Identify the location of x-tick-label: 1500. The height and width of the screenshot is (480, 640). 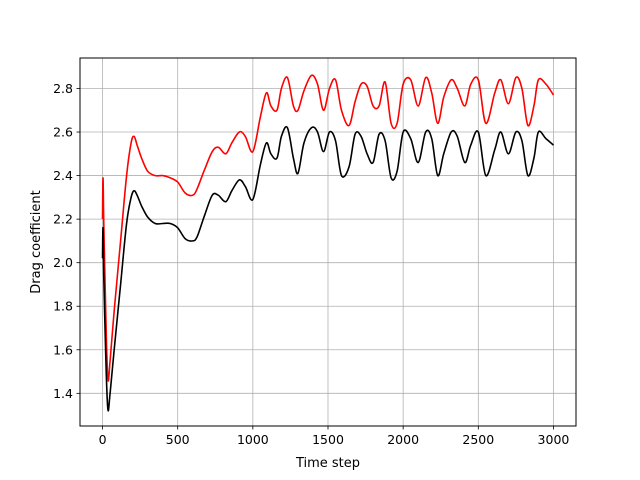
(328, 439).